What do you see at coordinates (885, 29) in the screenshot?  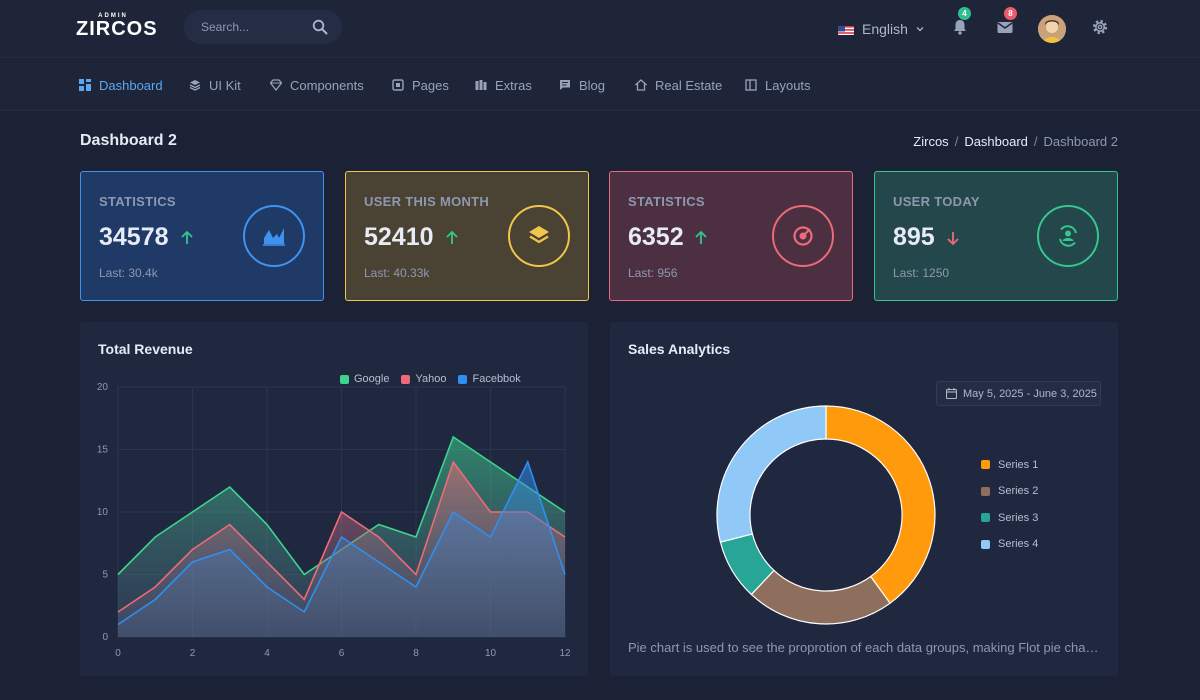 I see `language-label: English` at bounding box center [885, 29].